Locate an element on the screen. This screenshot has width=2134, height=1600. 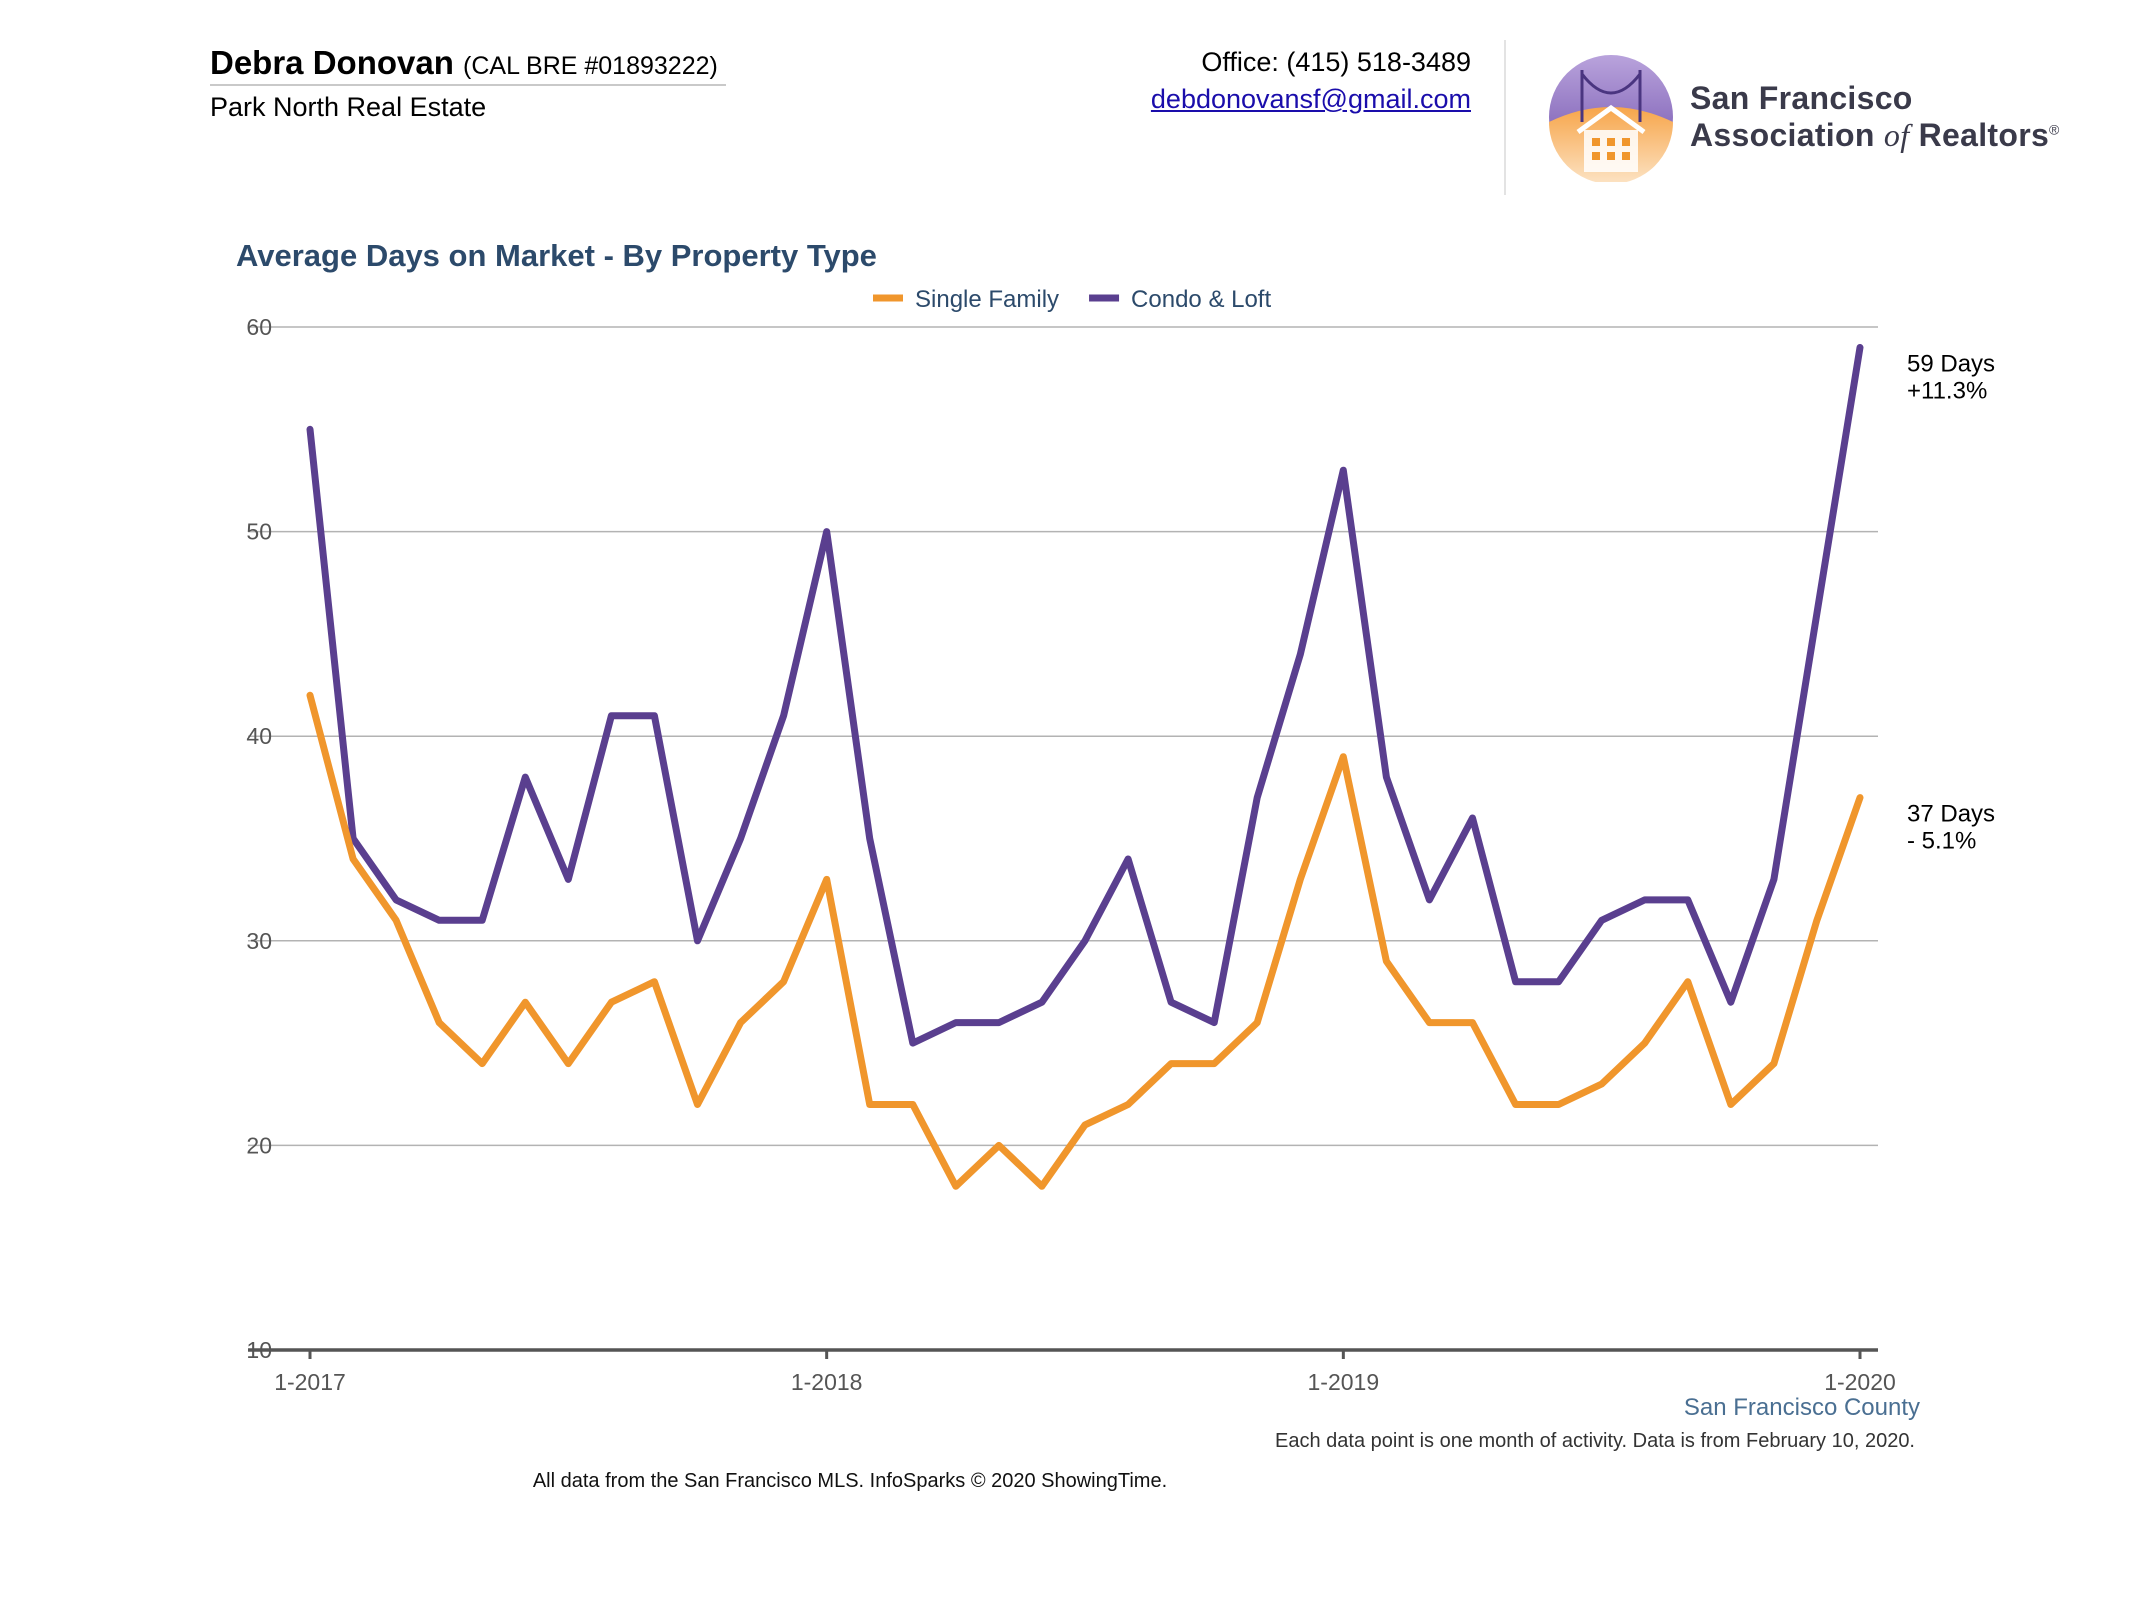
y-tick-label-30: 30 is located at coordinates (259, 941).